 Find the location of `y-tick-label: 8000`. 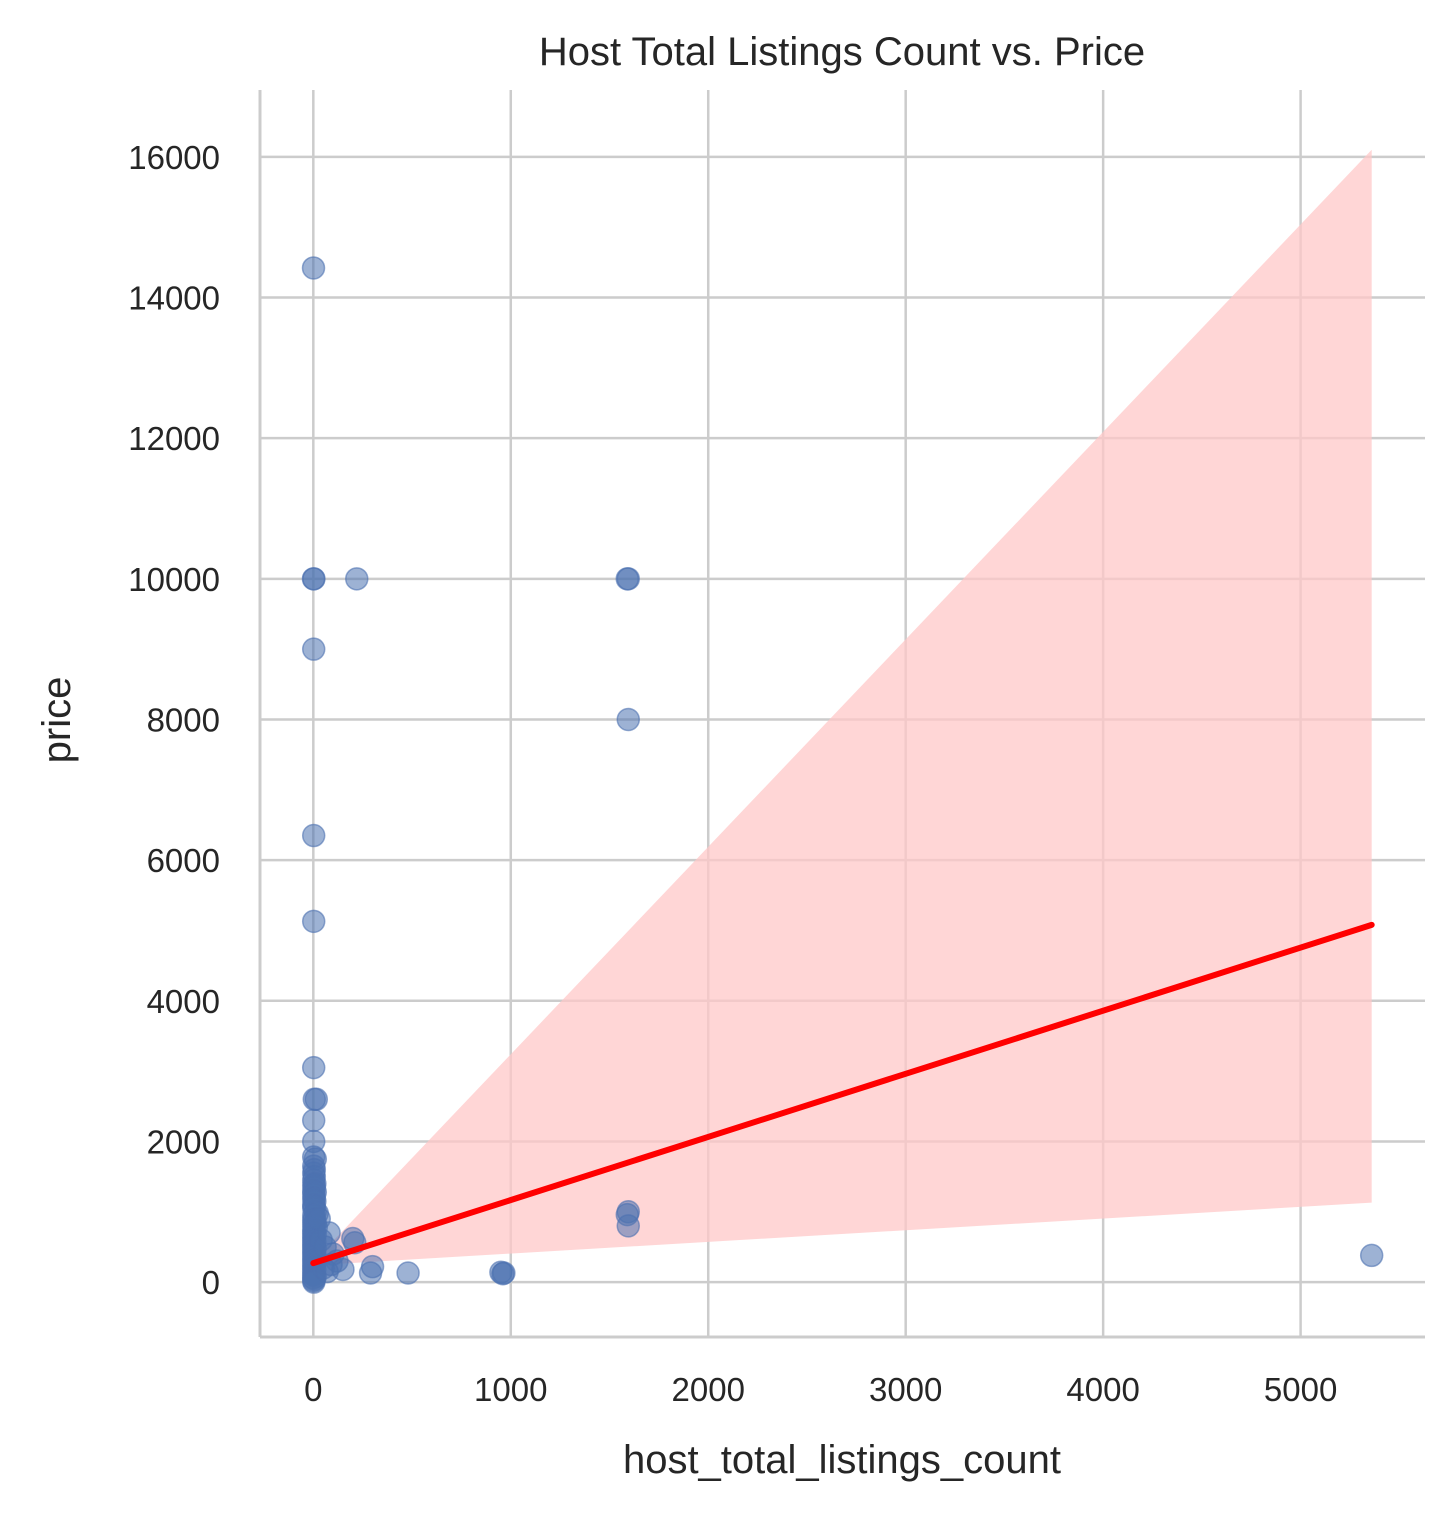

y-tick-label: 8000 is located at coordinates (183, 719).